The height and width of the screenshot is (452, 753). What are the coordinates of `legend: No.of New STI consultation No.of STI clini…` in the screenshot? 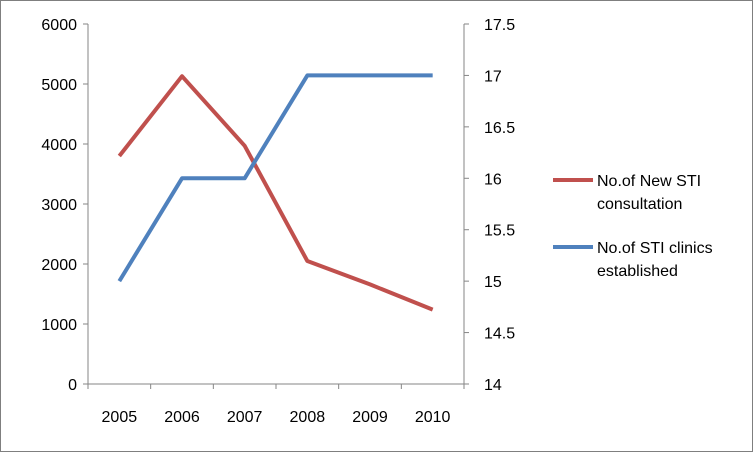 It's located at (633, 226).